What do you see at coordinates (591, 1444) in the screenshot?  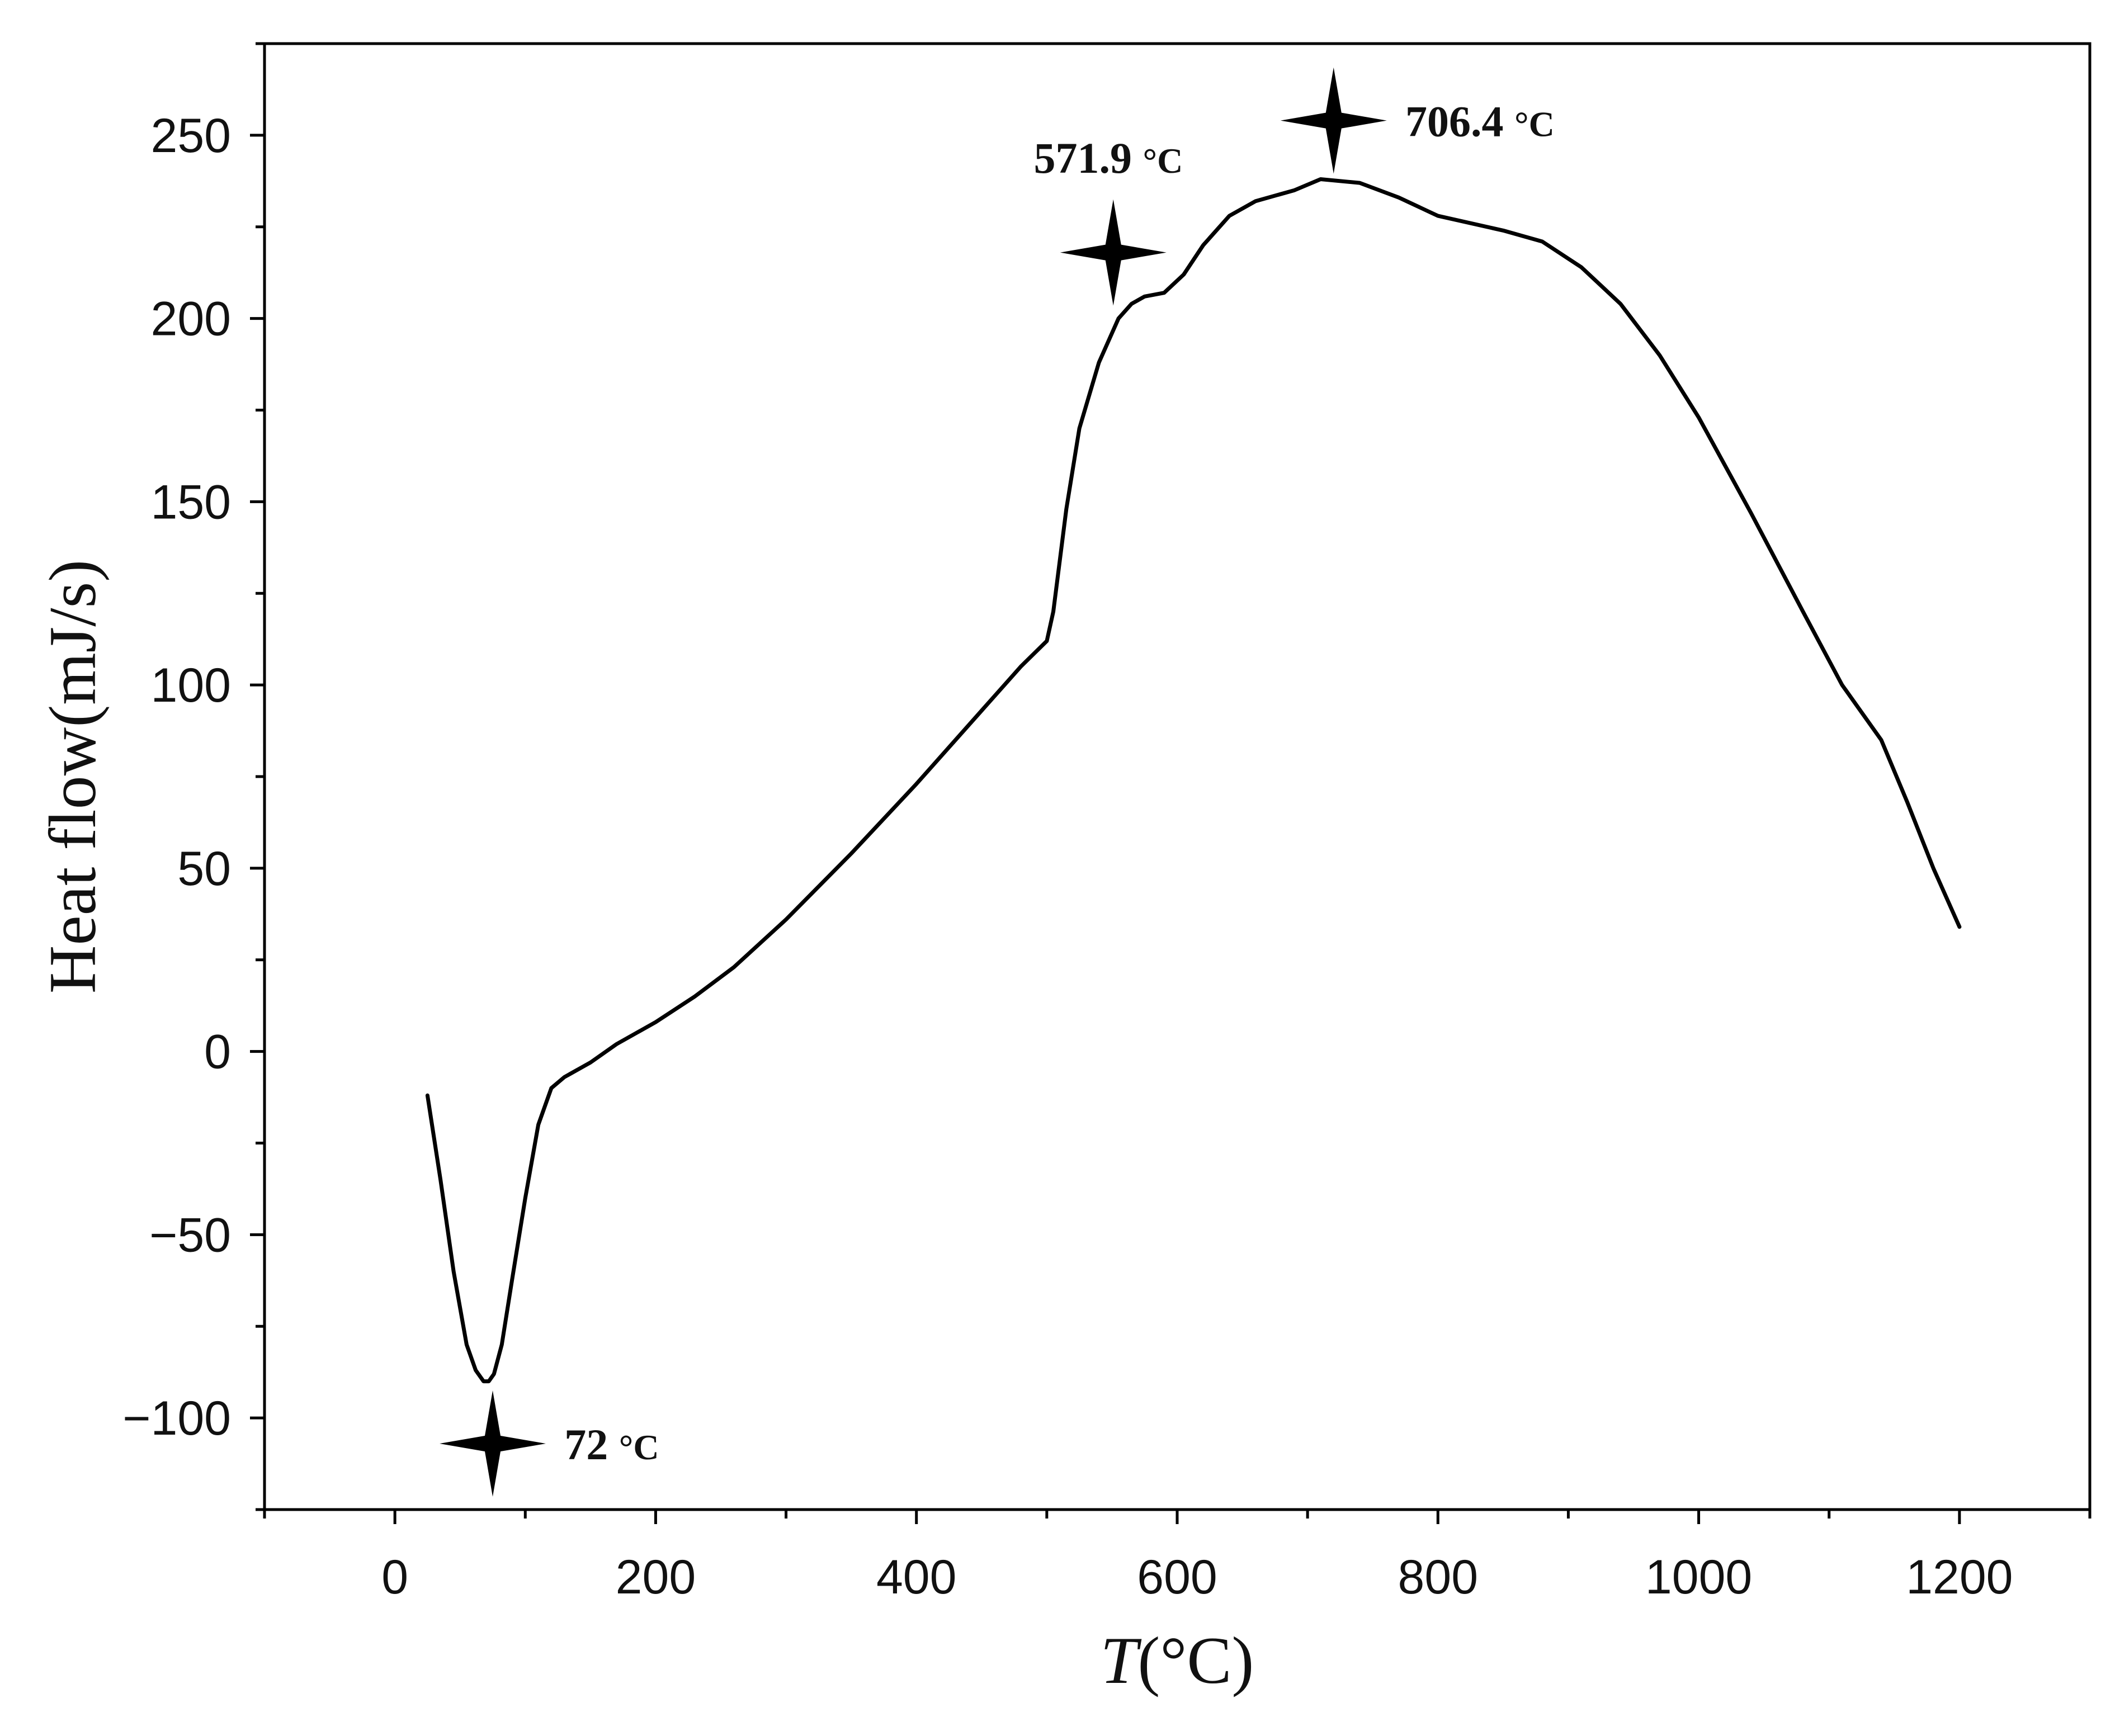 I see `annotation-value: 72` at bounding box center [591, 1444].